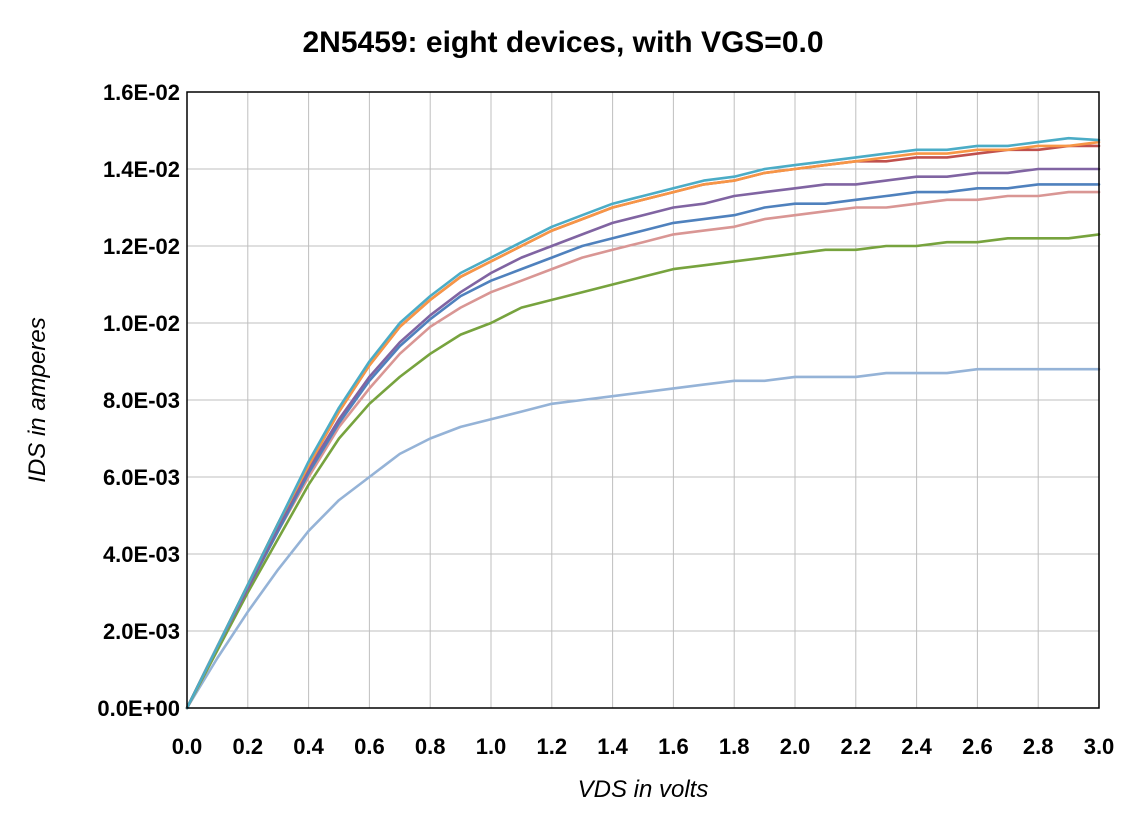 The width and height of the screenshot is (1127, 827). I want to click on x-tick-label: 0.4, so click(308, 746).